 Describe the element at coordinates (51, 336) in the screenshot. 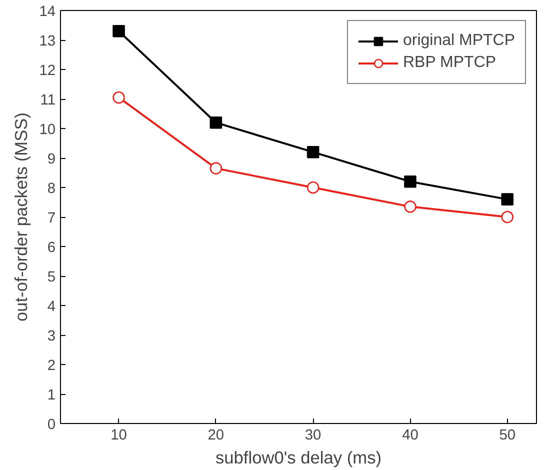

I see `y-tick-label: 3` at that location.